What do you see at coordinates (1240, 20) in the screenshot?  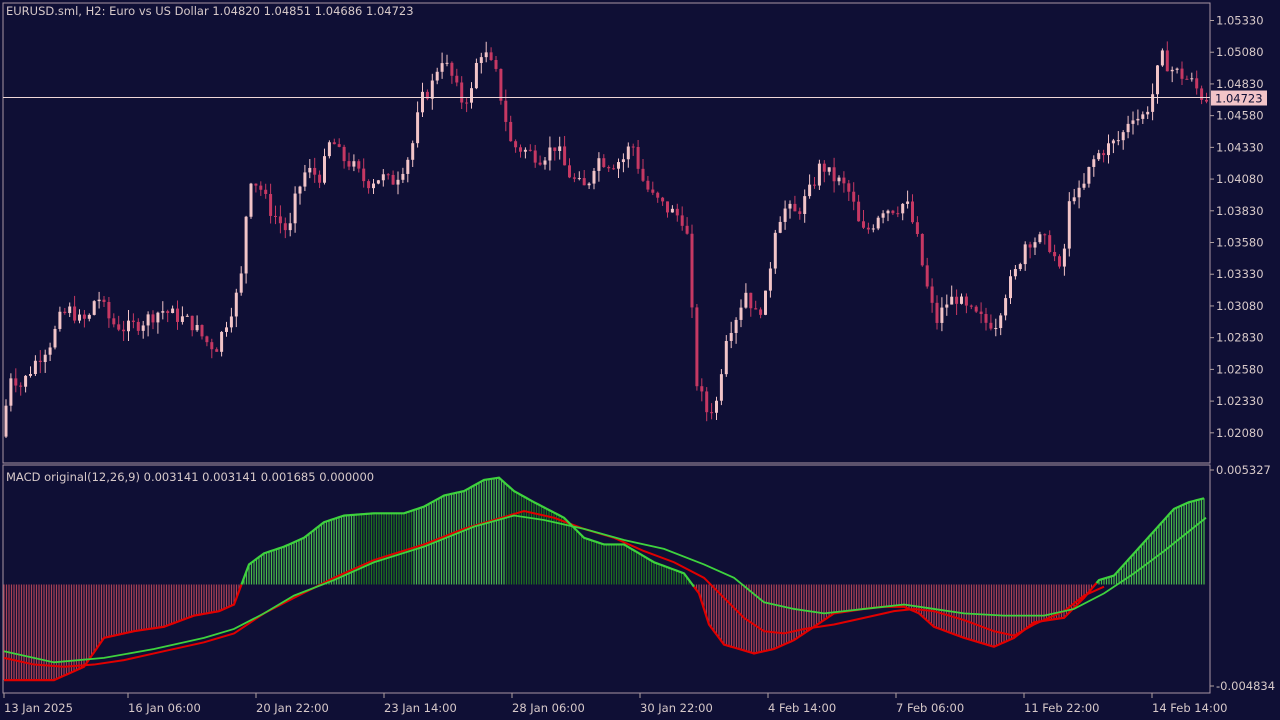 I see `price-axis-label: 1.05330` at bounding box center [1240, 20].